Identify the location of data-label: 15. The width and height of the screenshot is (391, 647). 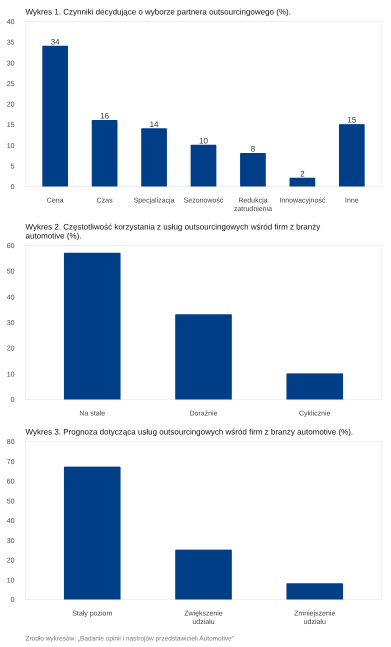
(352, 120).